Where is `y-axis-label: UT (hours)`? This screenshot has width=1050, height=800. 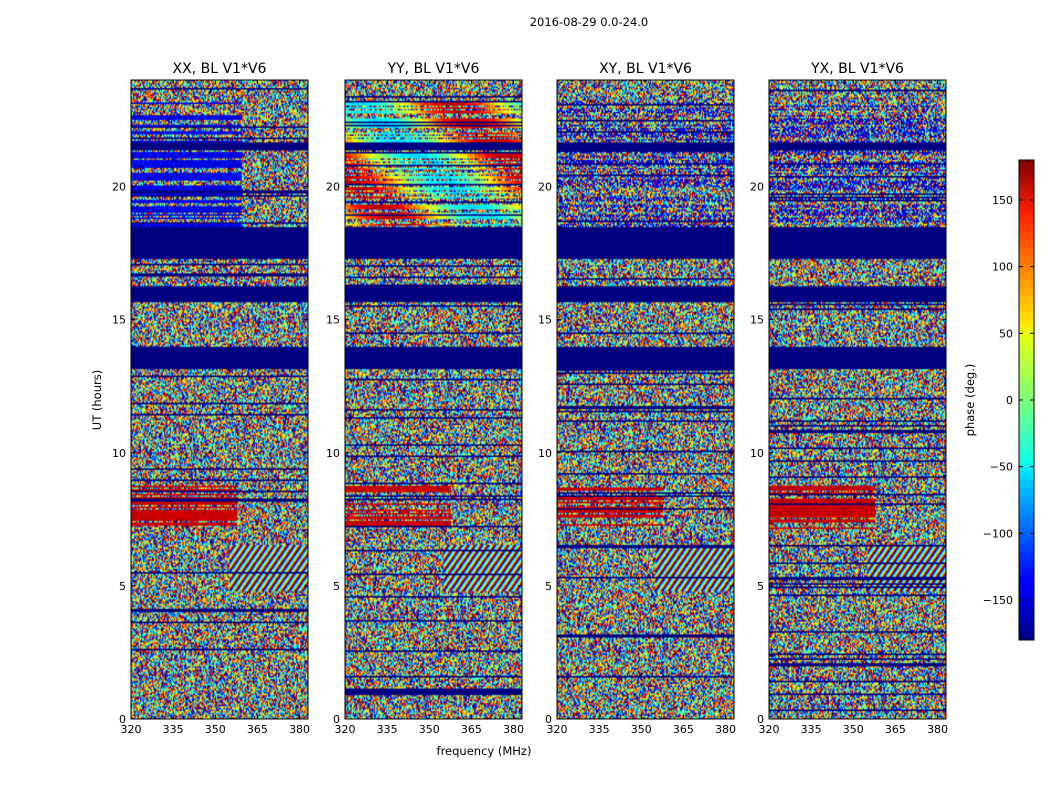
y-axis-label: UT (hours) is located at coordinates (97, 400).